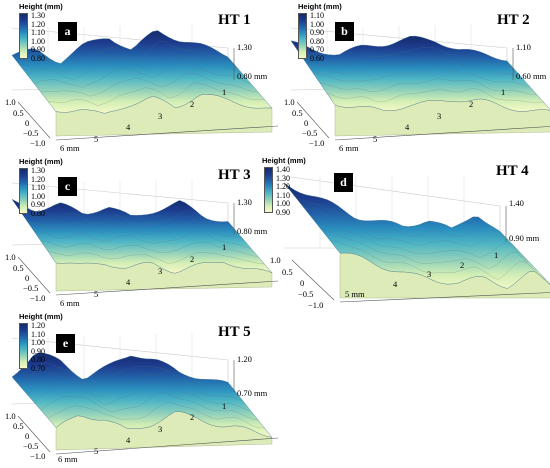 The image size is (550, 468). I want to click on panel-label-b: b, so click(344, 31).